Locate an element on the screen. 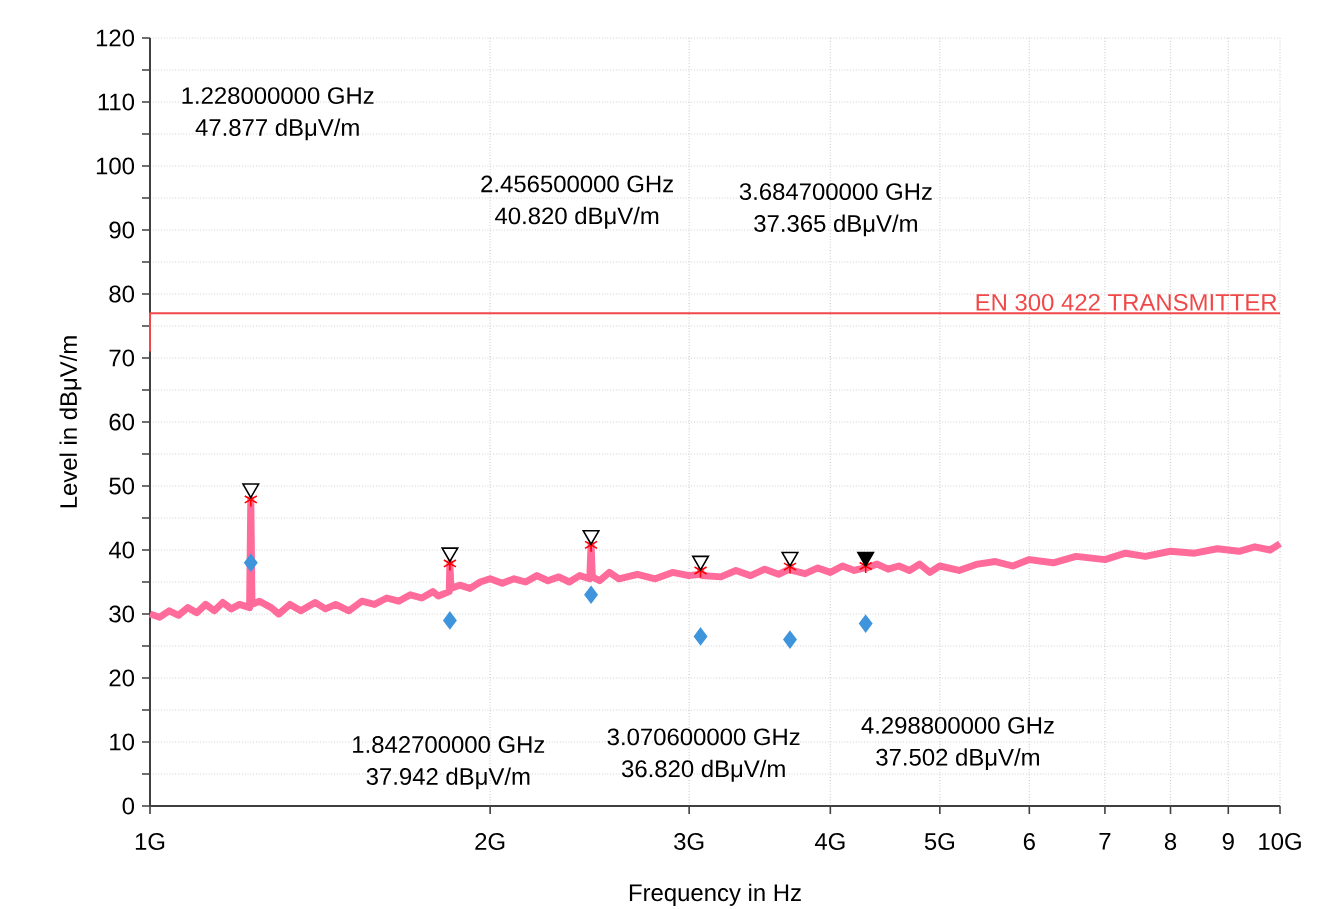  x-axis-title: Frequency in Hz is located at coordinates (715, 894).